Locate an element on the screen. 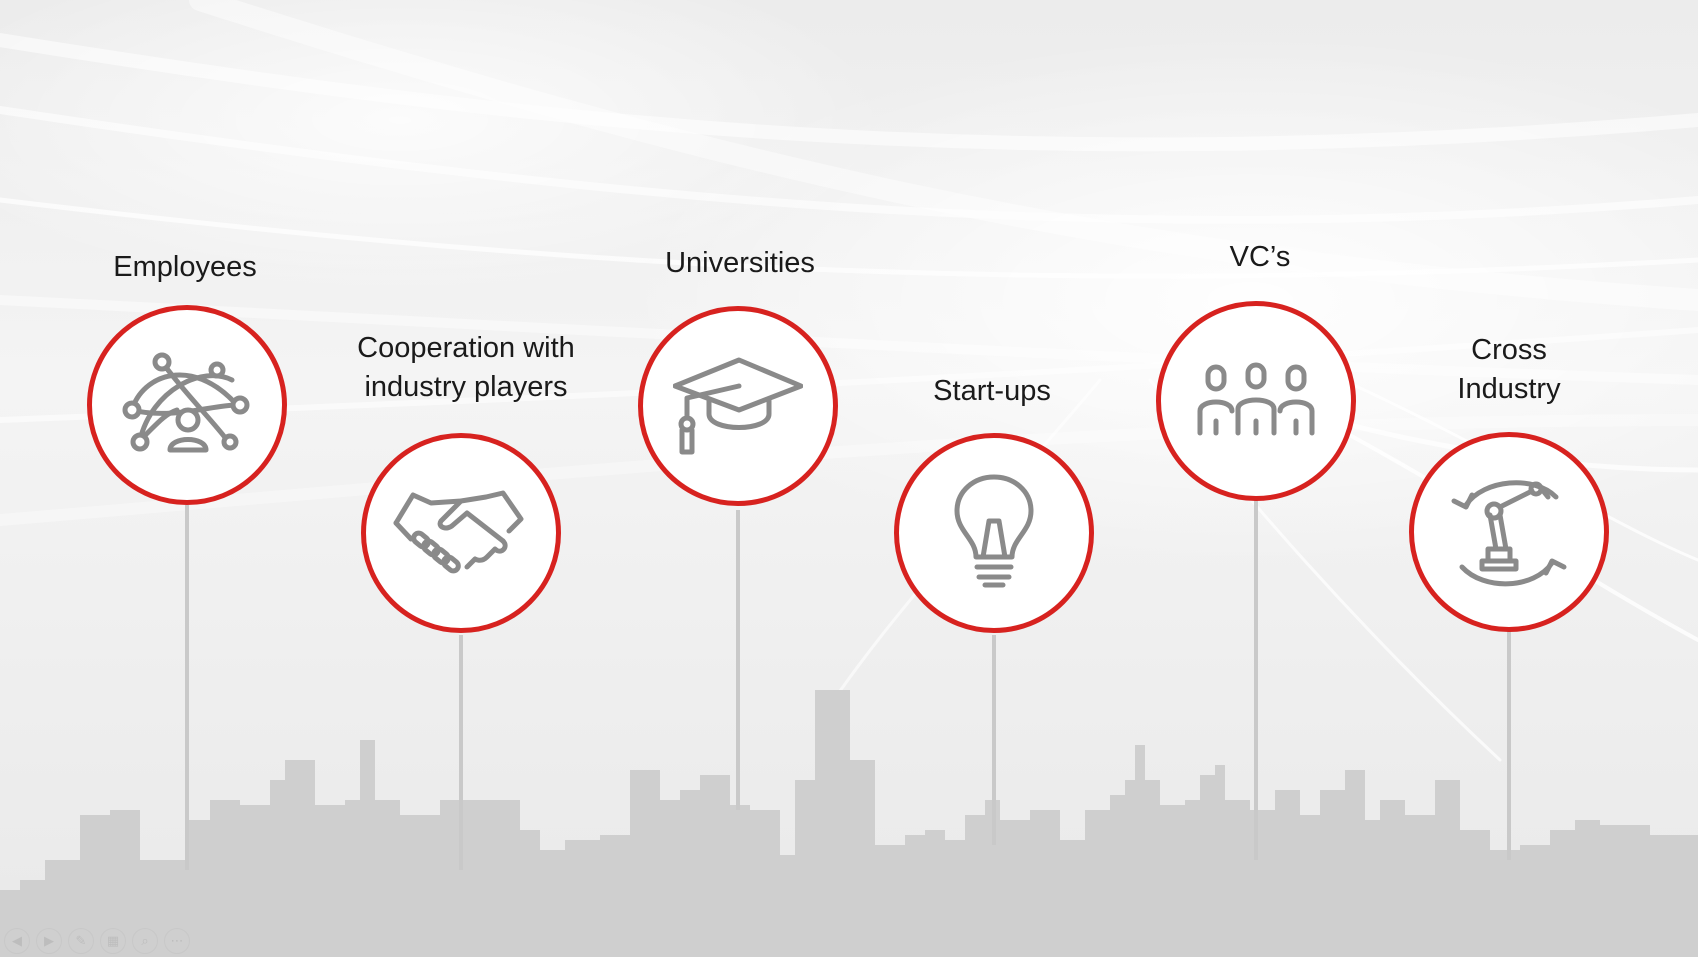 The image size is (1698, 957). group-people-icon is located at coordinates (1256, 399).